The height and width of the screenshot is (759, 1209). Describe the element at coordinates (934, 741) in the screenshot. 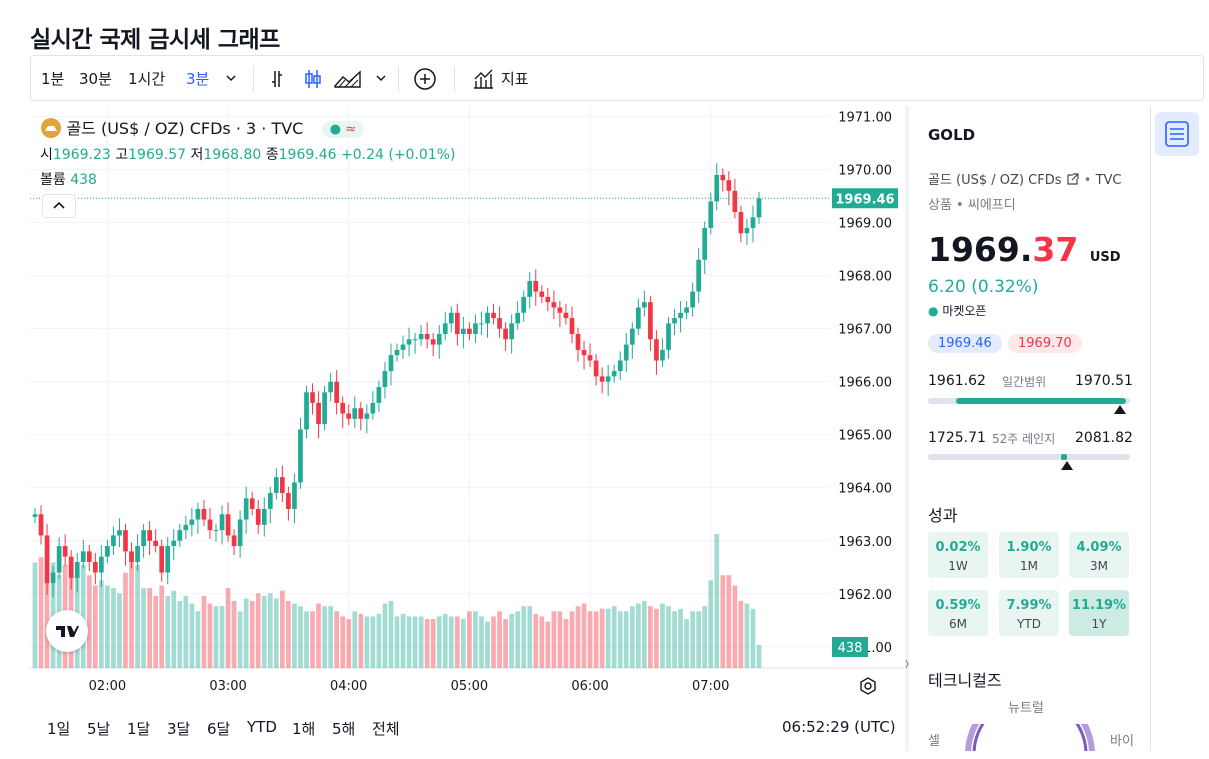

I see `gauge-sell-label: 셀` at that location.